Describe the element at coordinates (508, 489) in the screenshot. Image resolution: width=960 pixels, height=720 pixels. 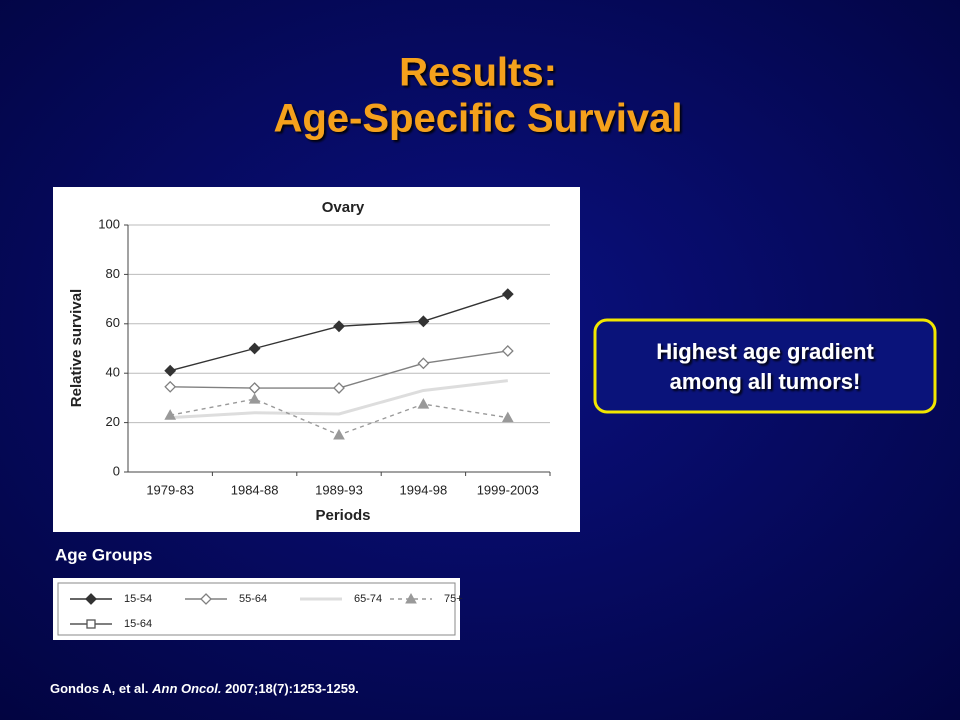
I see `x-tick-label: 1999-2003` at that location.